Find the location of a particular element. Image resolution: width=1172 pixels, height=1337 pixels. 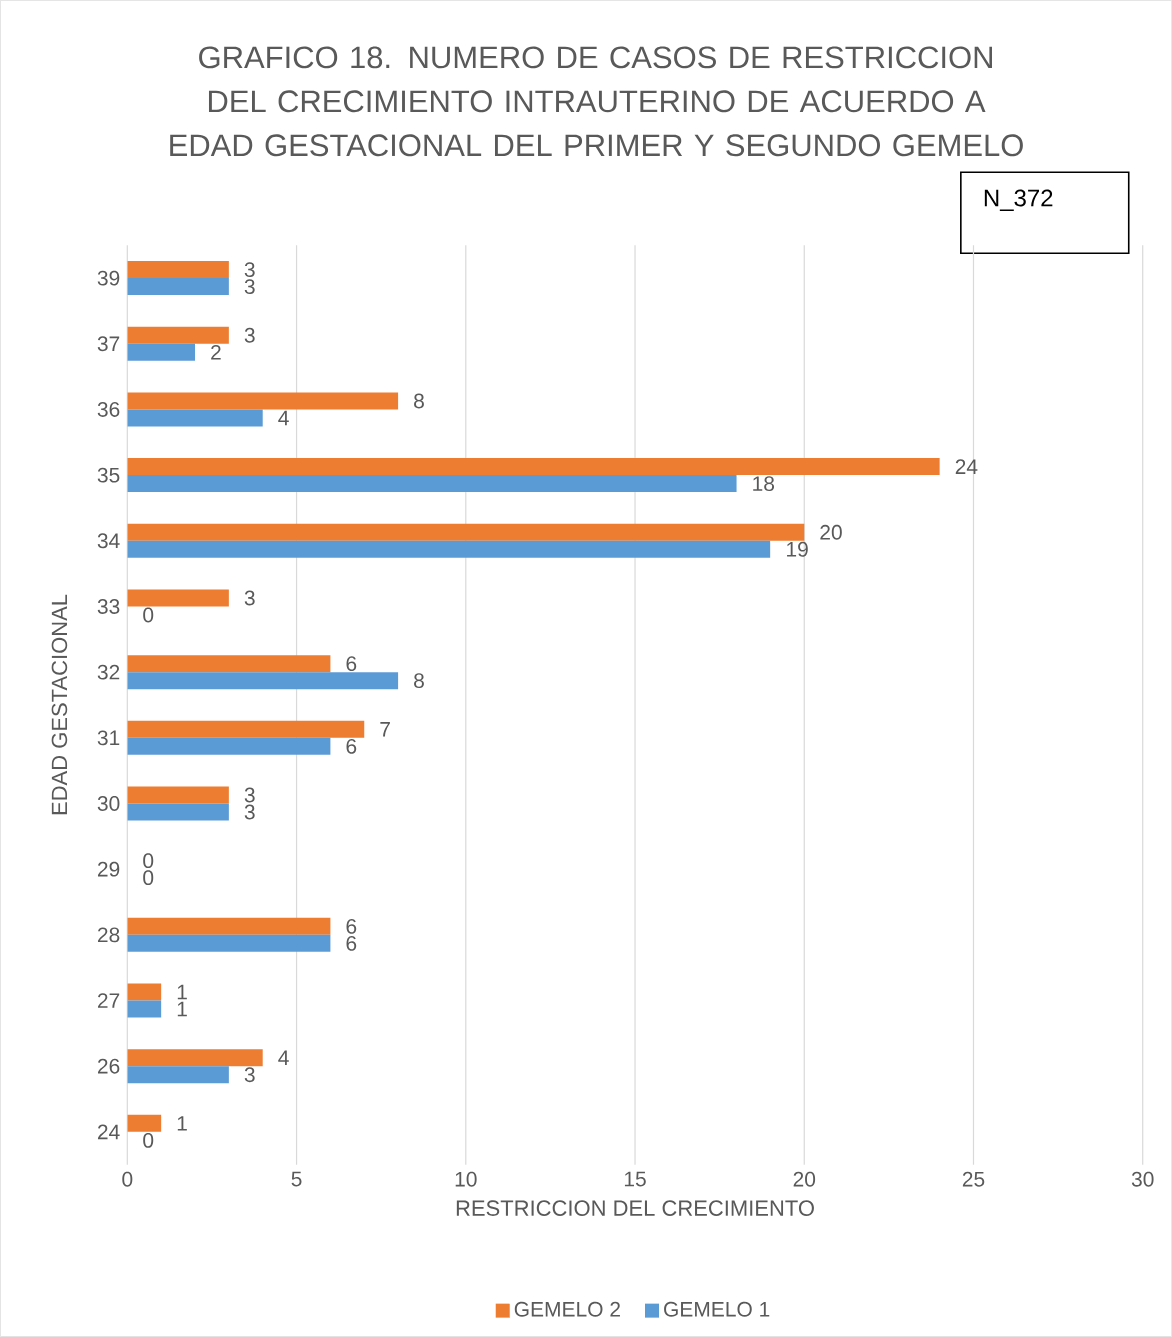

legend-label: GEMELO 1 is located at coordinates (717, 1309).